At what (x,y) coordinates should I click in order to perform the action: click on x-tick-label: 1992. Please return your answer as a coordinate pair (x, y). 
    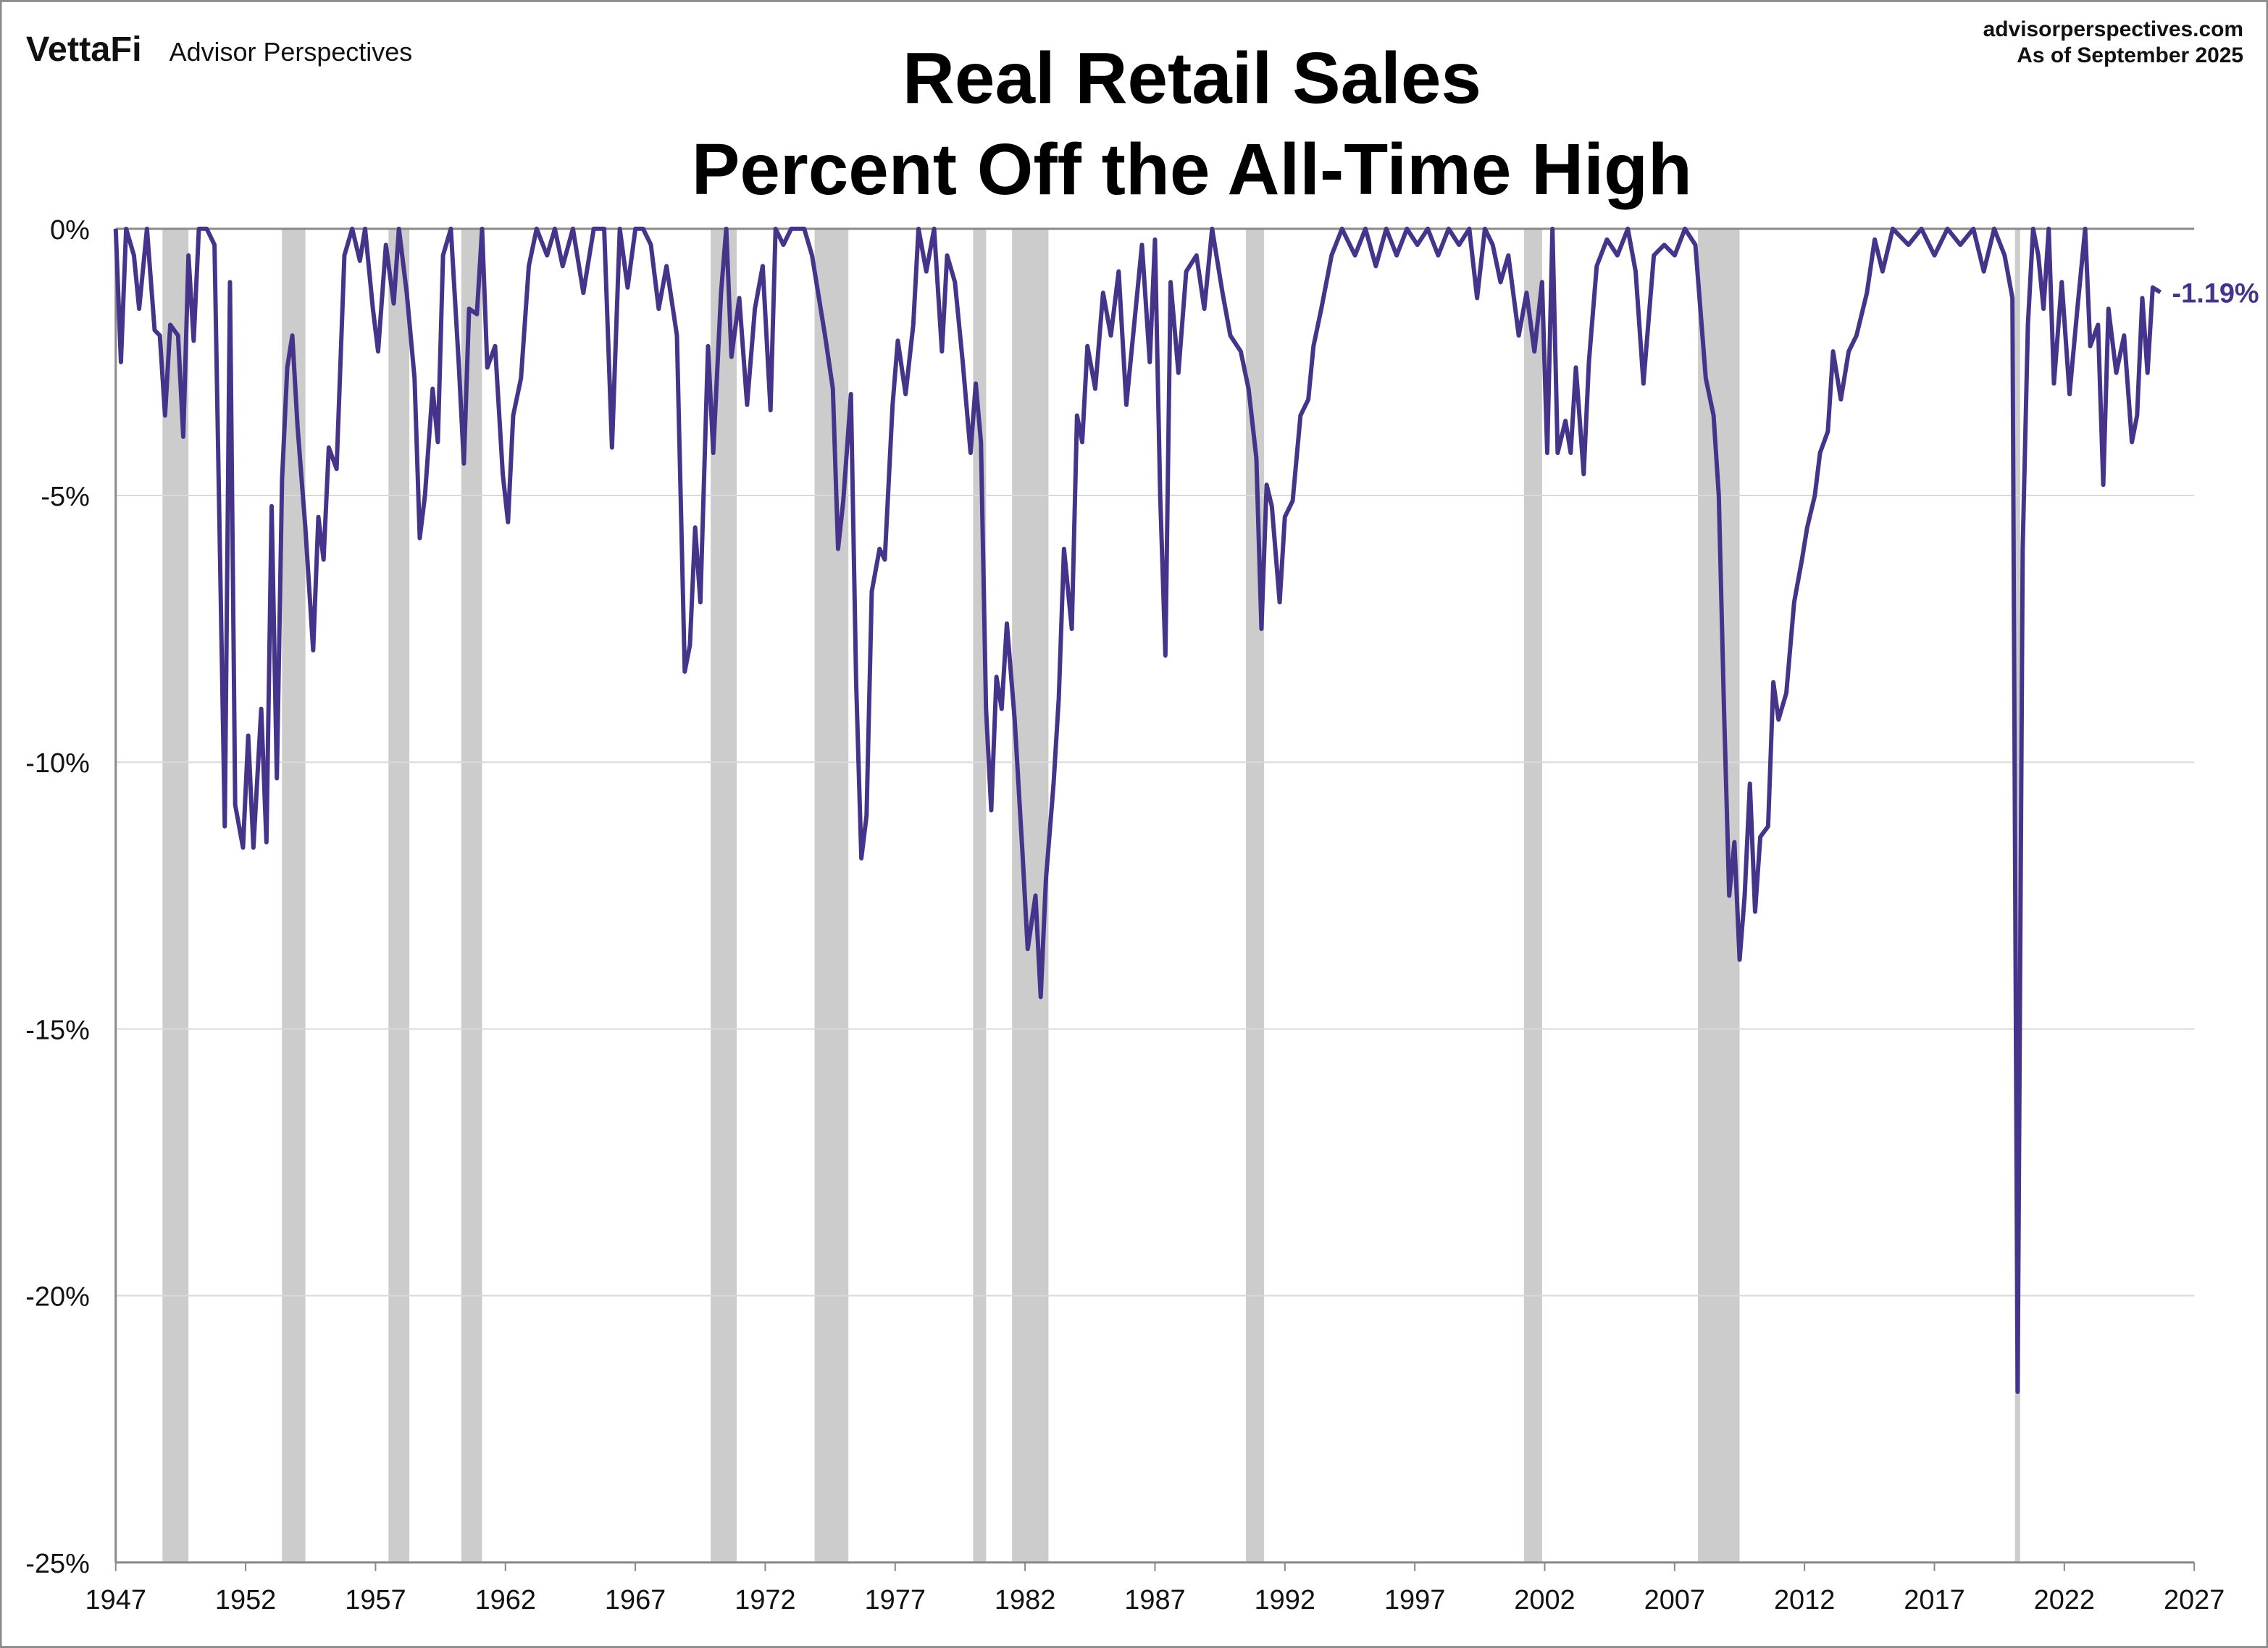
    Looking at the image, I should click on (1285, 1600).